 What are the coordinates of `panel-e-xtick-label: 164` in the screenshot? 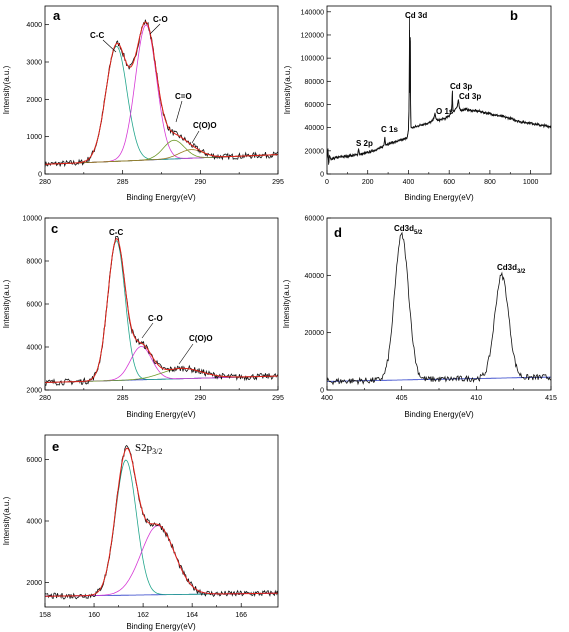 It's located at (192, 615).